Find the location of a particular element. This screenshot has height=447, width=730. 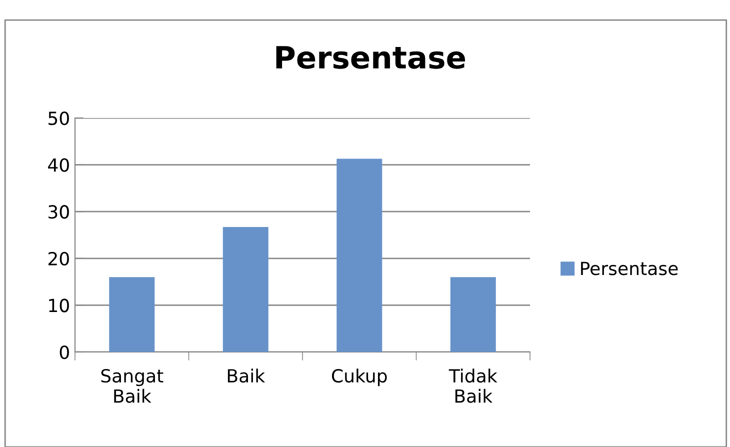

x-tick-label: Baik is located at coordinates (247, 375).